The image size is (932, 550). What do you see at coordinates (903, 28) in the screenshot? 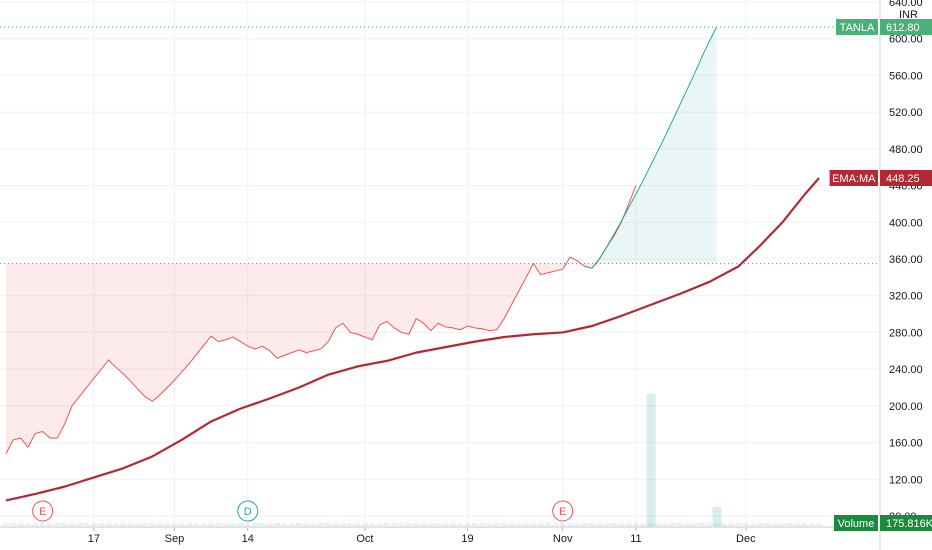
I see `price-tag-value: 612.80` at bounding box center [903, 28].